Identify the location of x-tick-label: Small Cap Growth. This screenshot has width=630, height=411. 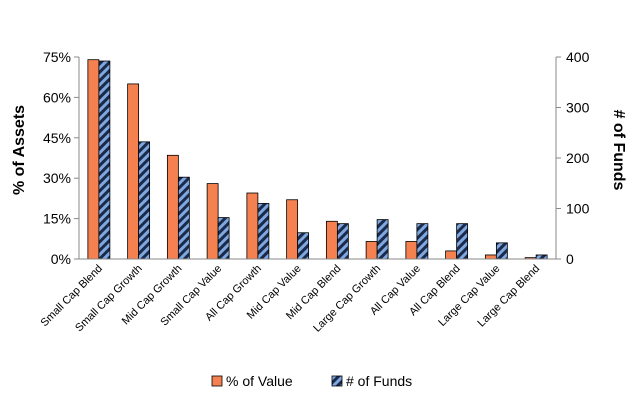
(109, 299).